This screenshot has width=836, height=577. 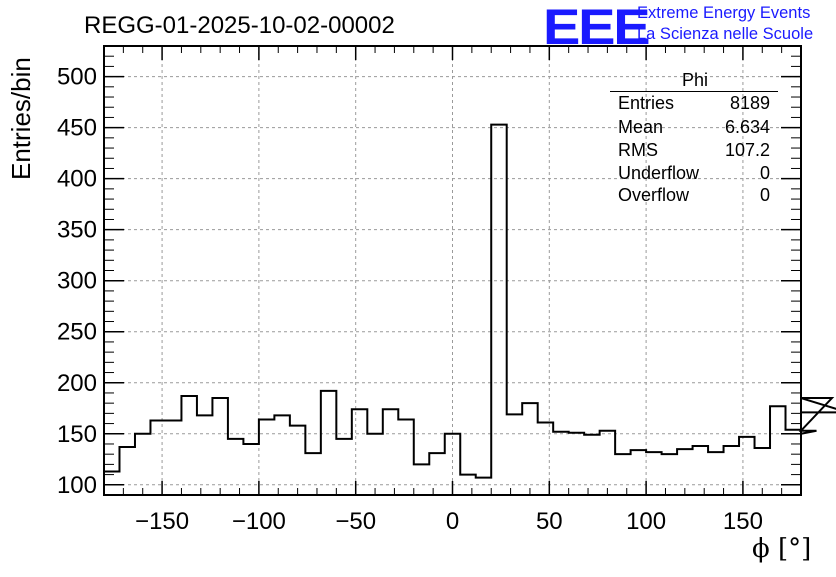 What do you see at coordinates (77, 77) in the screenshot?
I see `y-tick-label: 500` at bounding box center [77, 77].